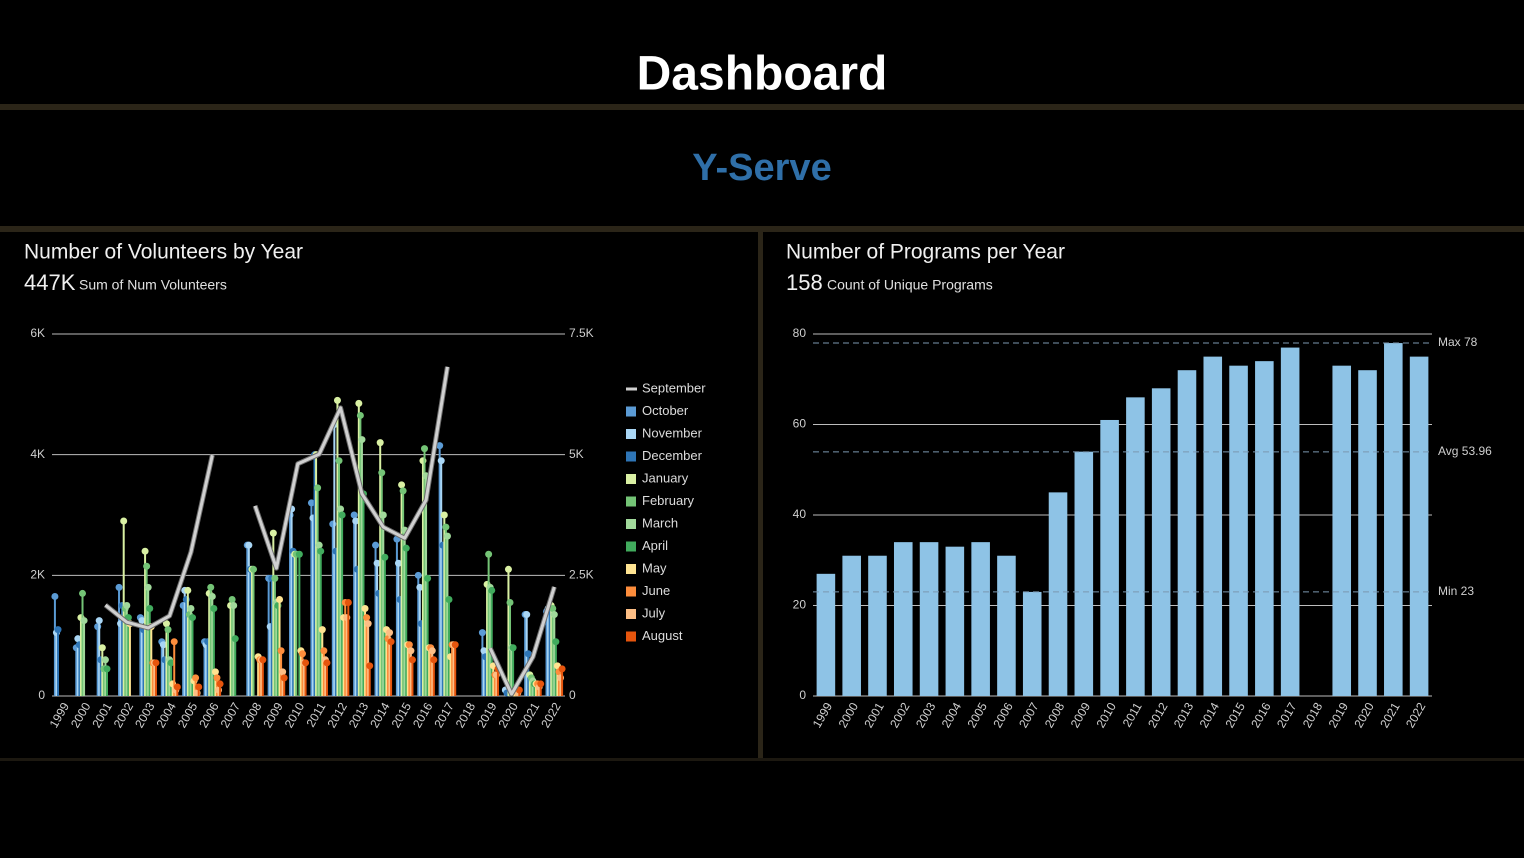 This screenshot has height=858, width=1524. What do you see at coordinates (800, 333) in the screenshot?
I see `y-tick-label: 80` at bounding box center [800, 333].